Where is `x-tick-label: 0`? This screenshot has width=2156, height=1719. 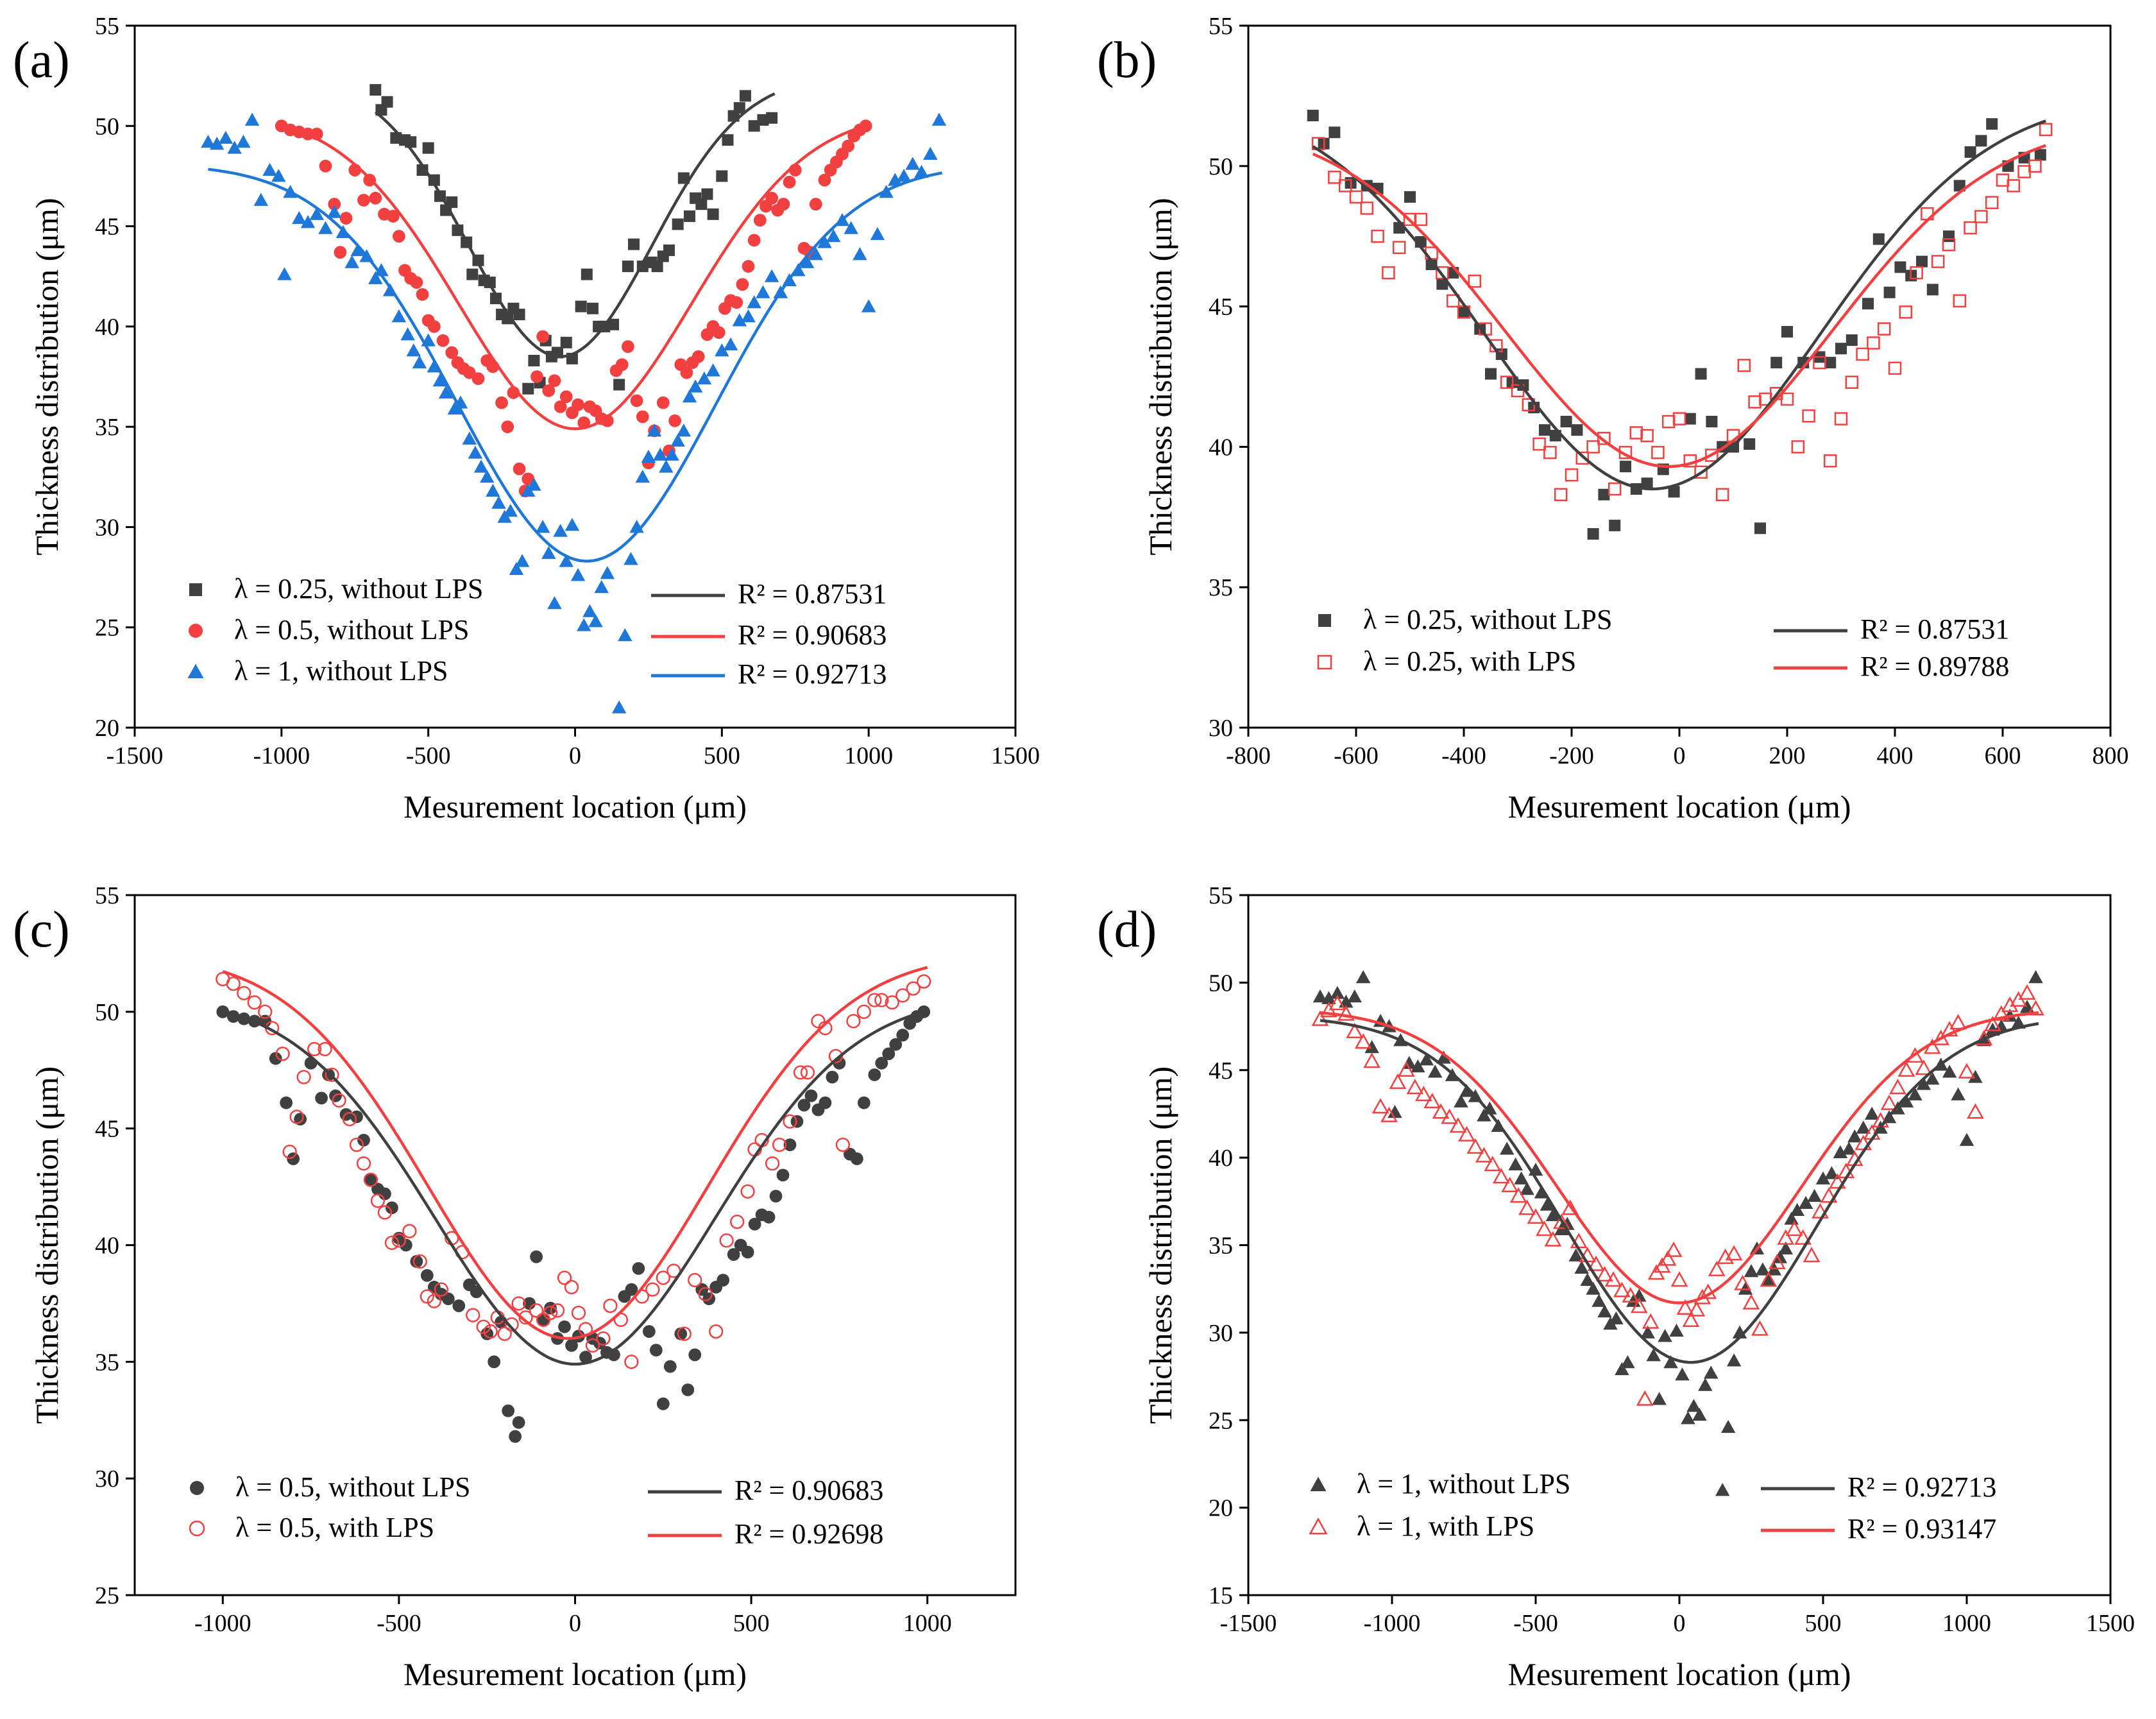
x-tick-label: 0 is located at coordinates (575, 755).